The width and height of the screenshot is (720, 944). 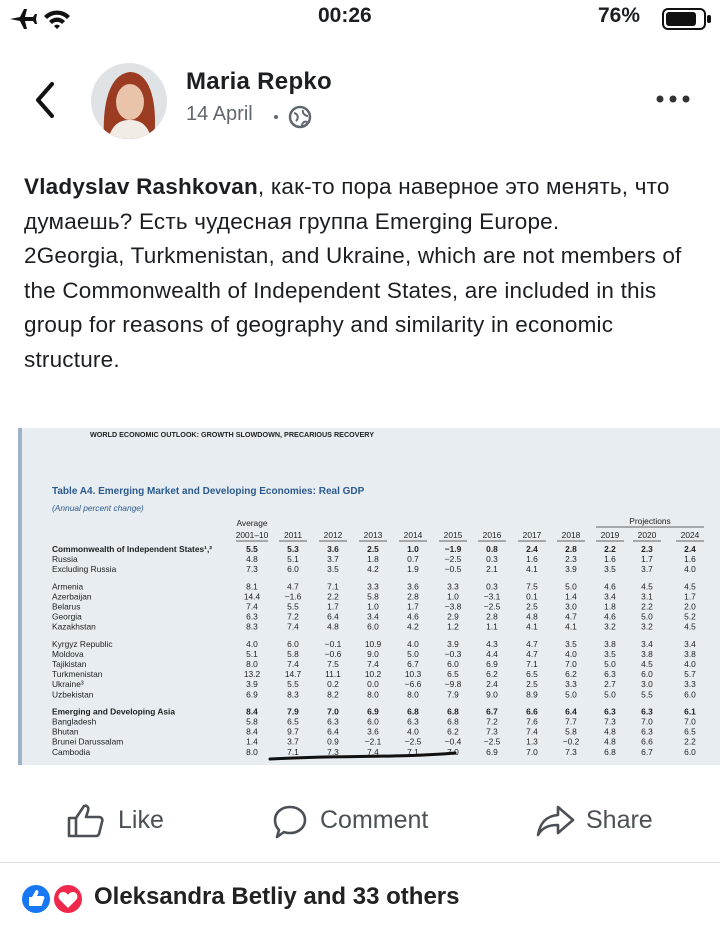 I want to click on table-cell: 1.3, so click(x=532, y=742).